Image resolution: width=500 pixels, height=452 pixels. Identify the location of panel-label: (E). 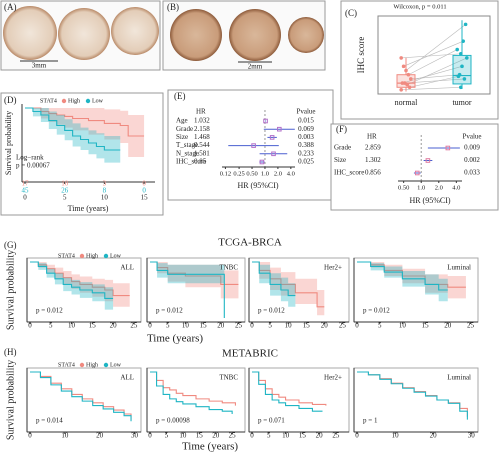
(180, 96).